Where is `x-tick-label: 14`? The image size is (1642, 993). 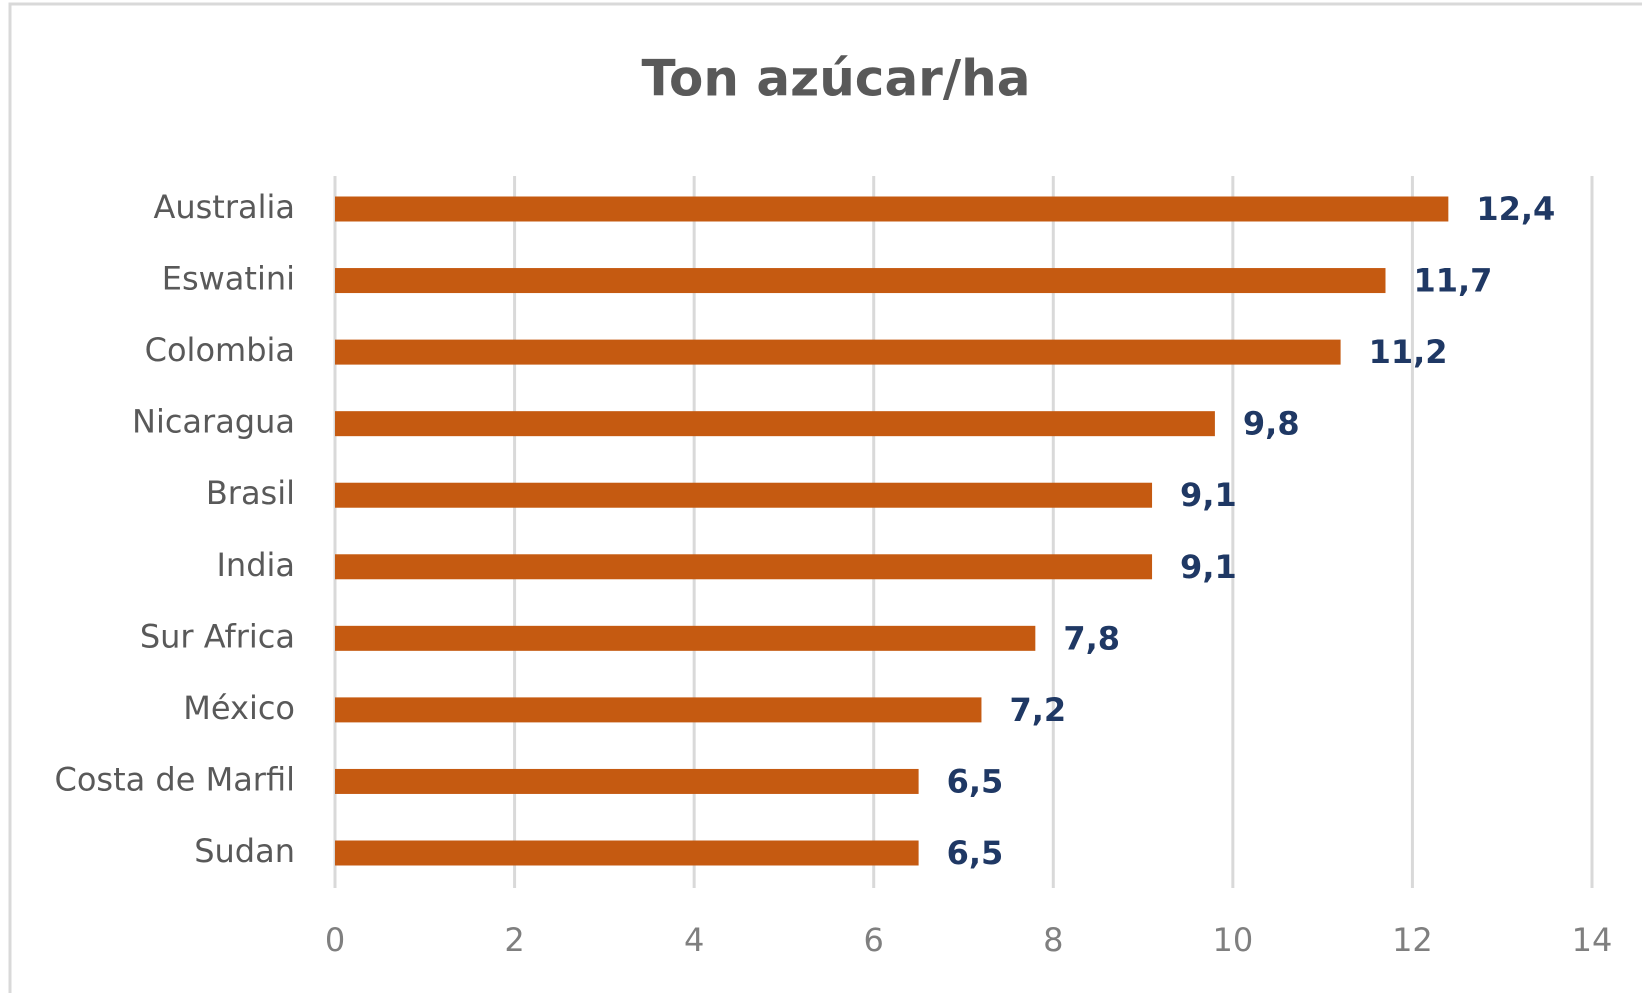
x-tick-label: 14 is located at coordinates (1592, 940).